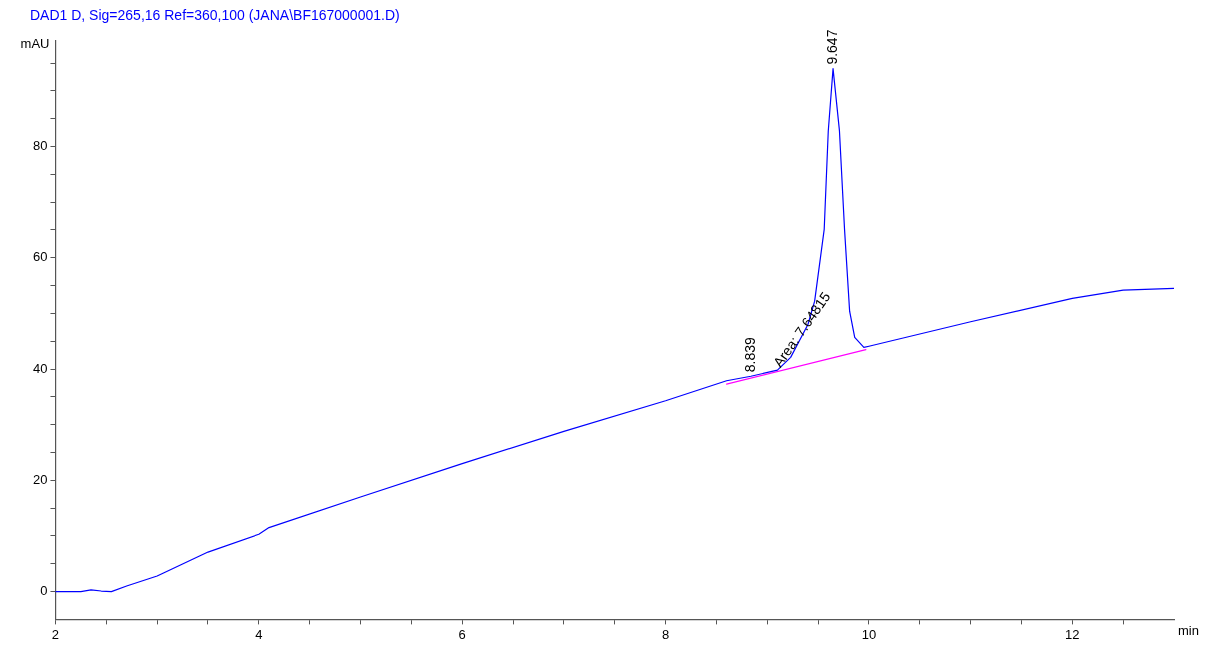 Image resolution: width=1210 pixels, height=648 pixels. Describe the element at coordinates (40, 146) in the screenshot. I see `y-tick-label: 80` at that location.